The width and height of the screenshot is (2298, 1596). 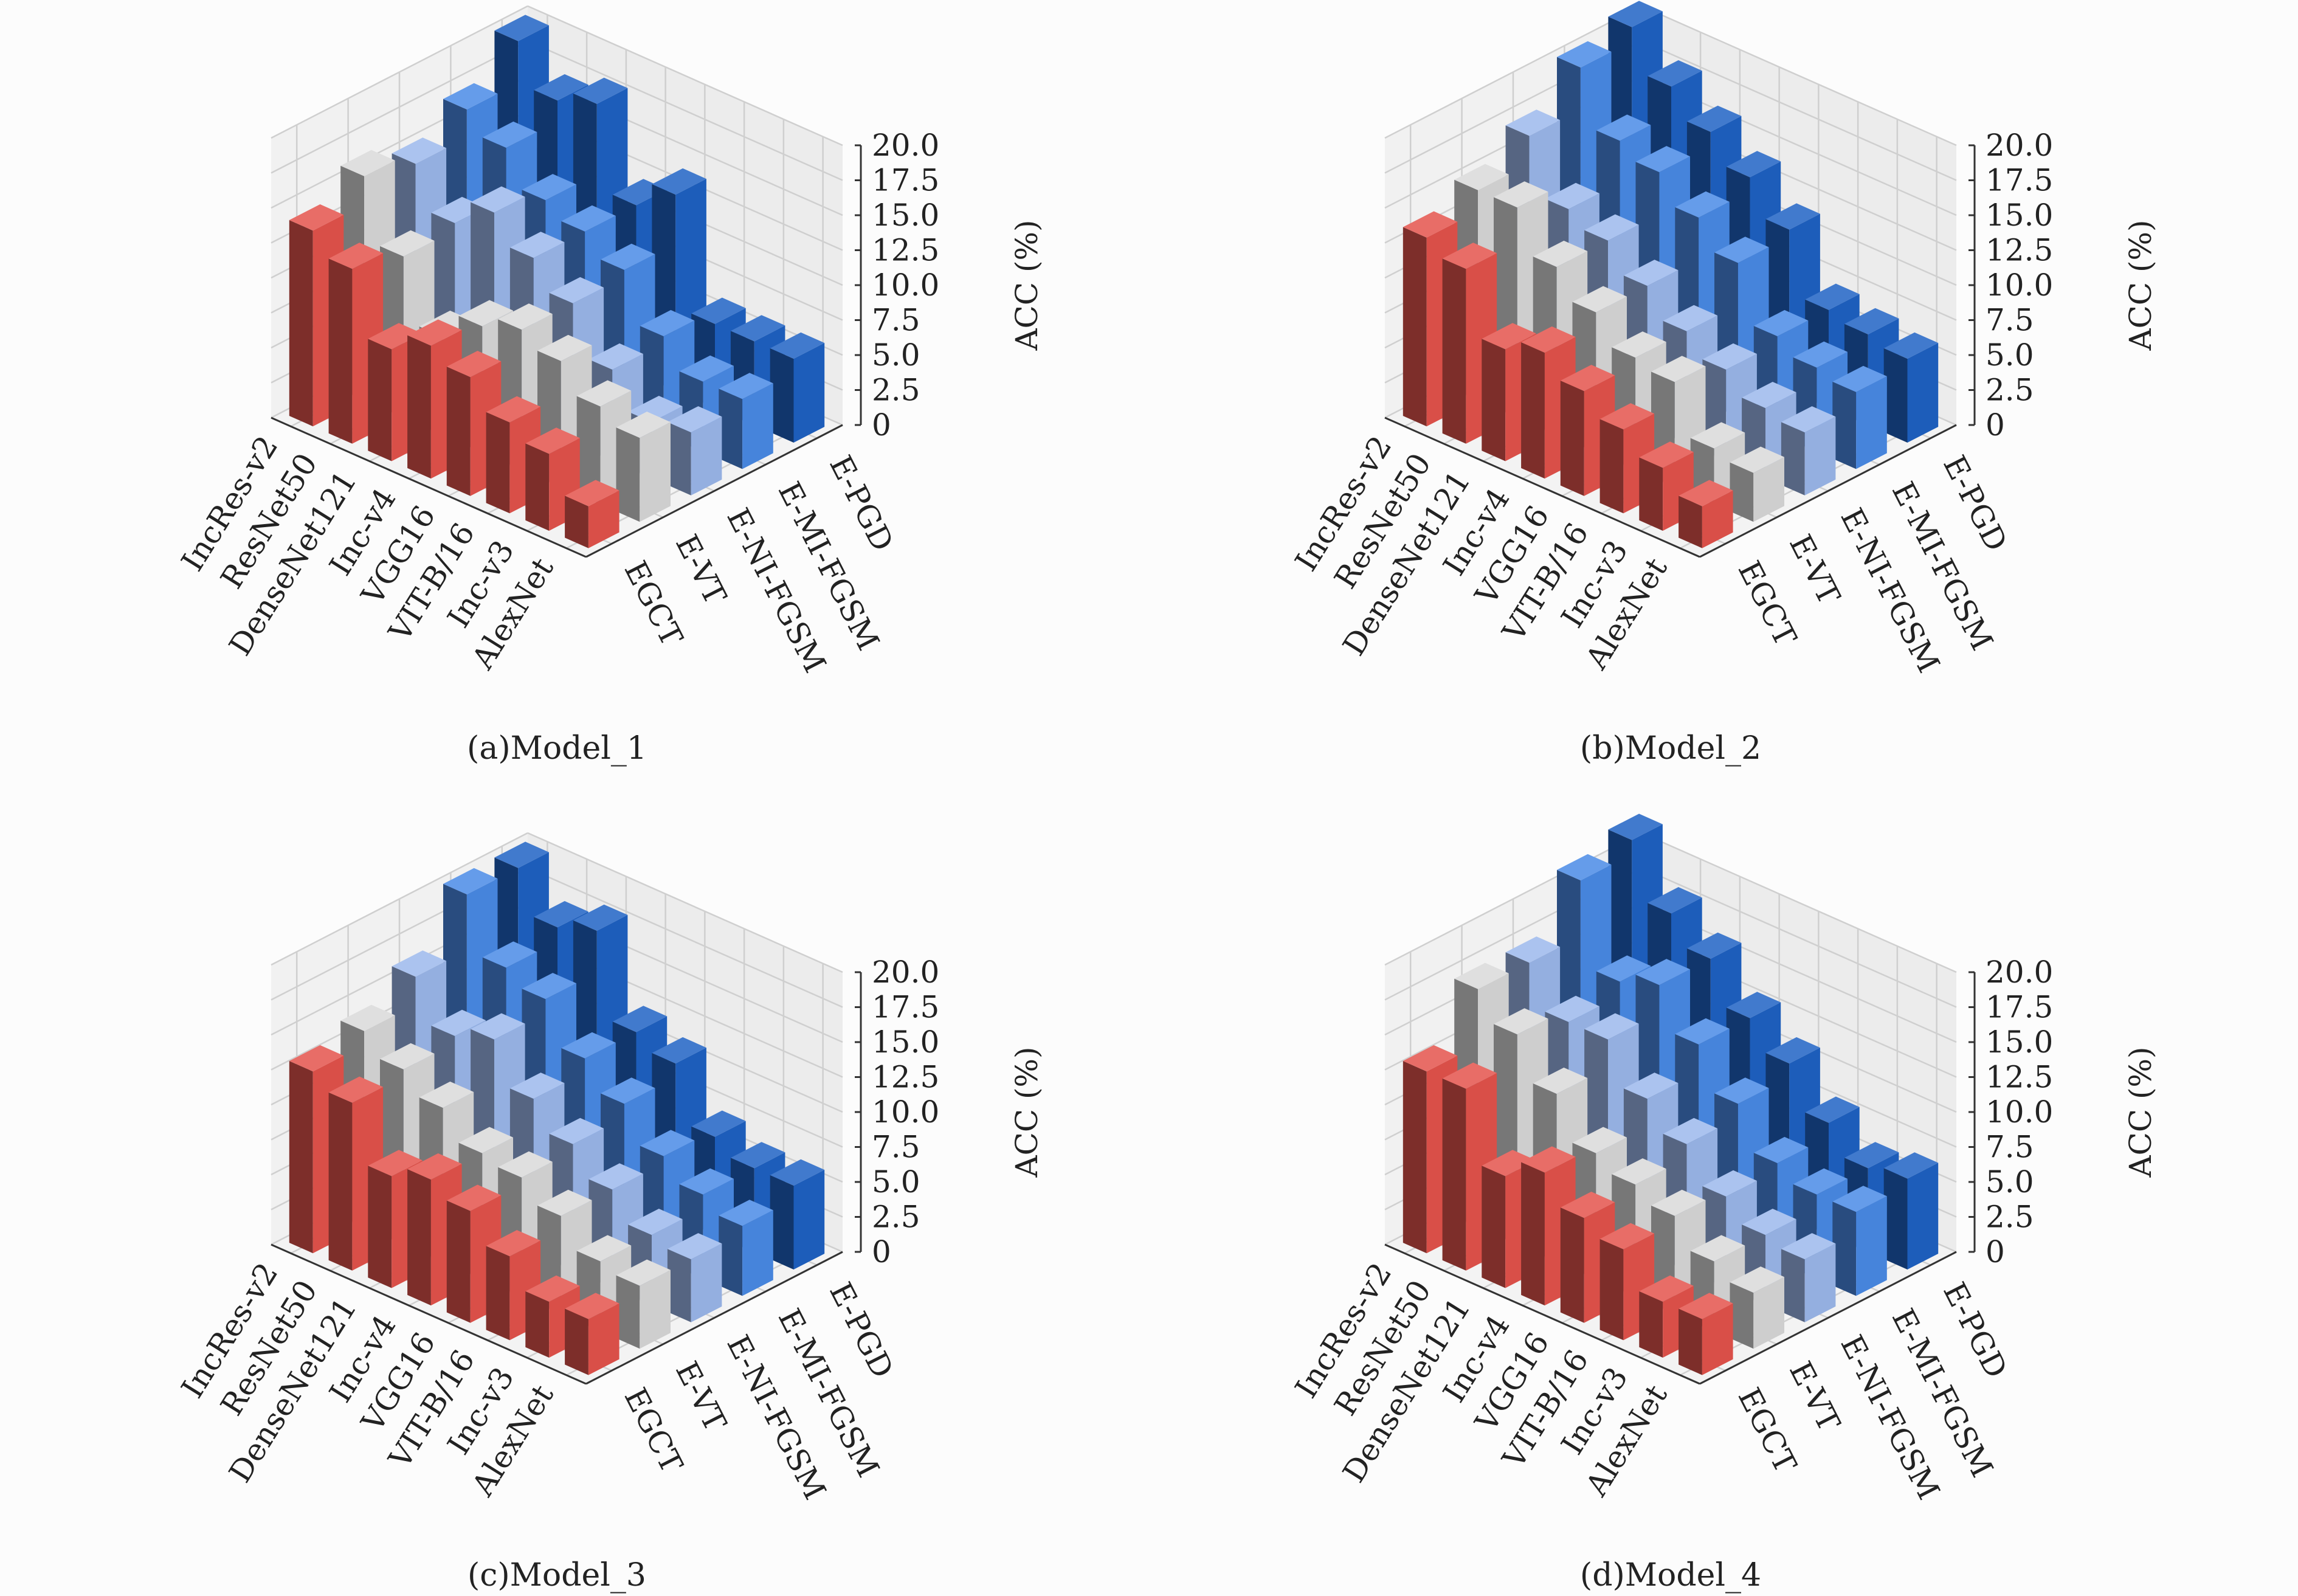 What do you see at coordinates (685, 76) in the screenshot?
I see `gridline-z` at bounding box center [685, 76].